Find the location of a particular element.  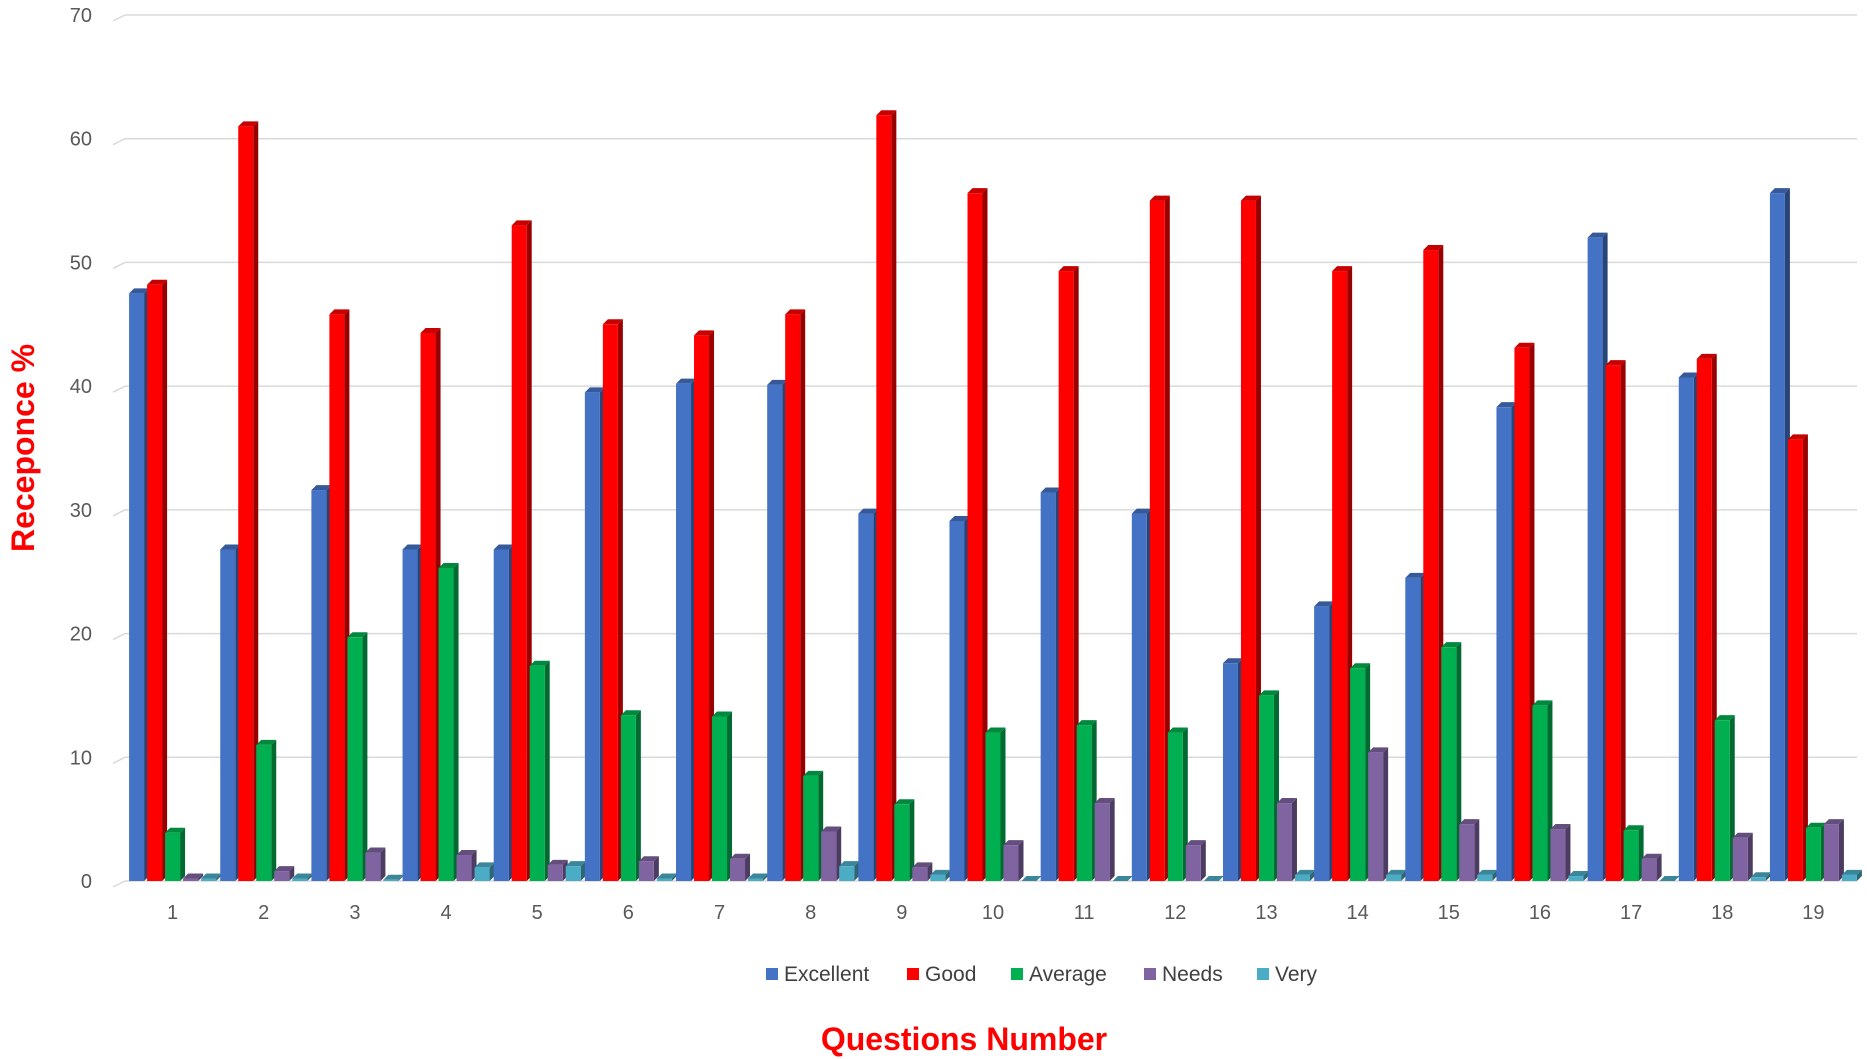

y-tick-label: 40 is located at coordinates (81, 387).